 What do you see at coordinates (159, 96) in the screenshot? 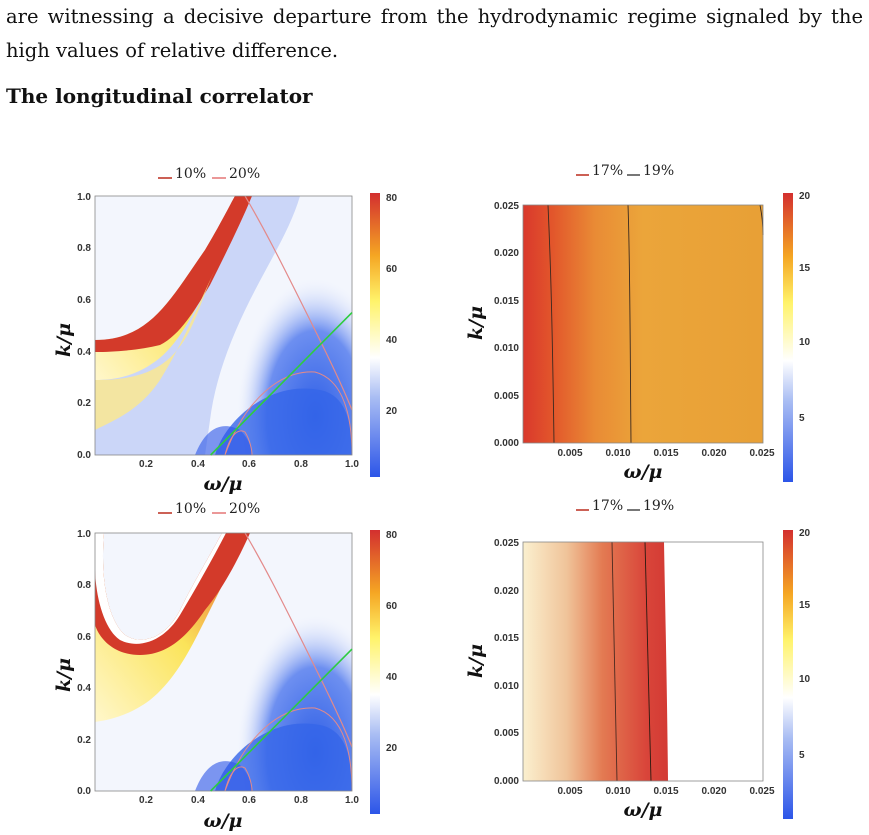
I see `section-heading: The longitudinal correlator` at bounding box center [159, 96].